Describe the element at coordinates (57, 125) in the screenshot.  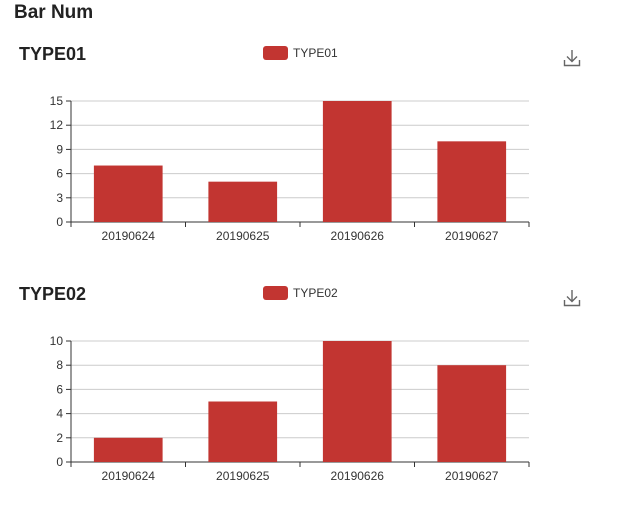
I see `y-tick-label: 12` at that location.